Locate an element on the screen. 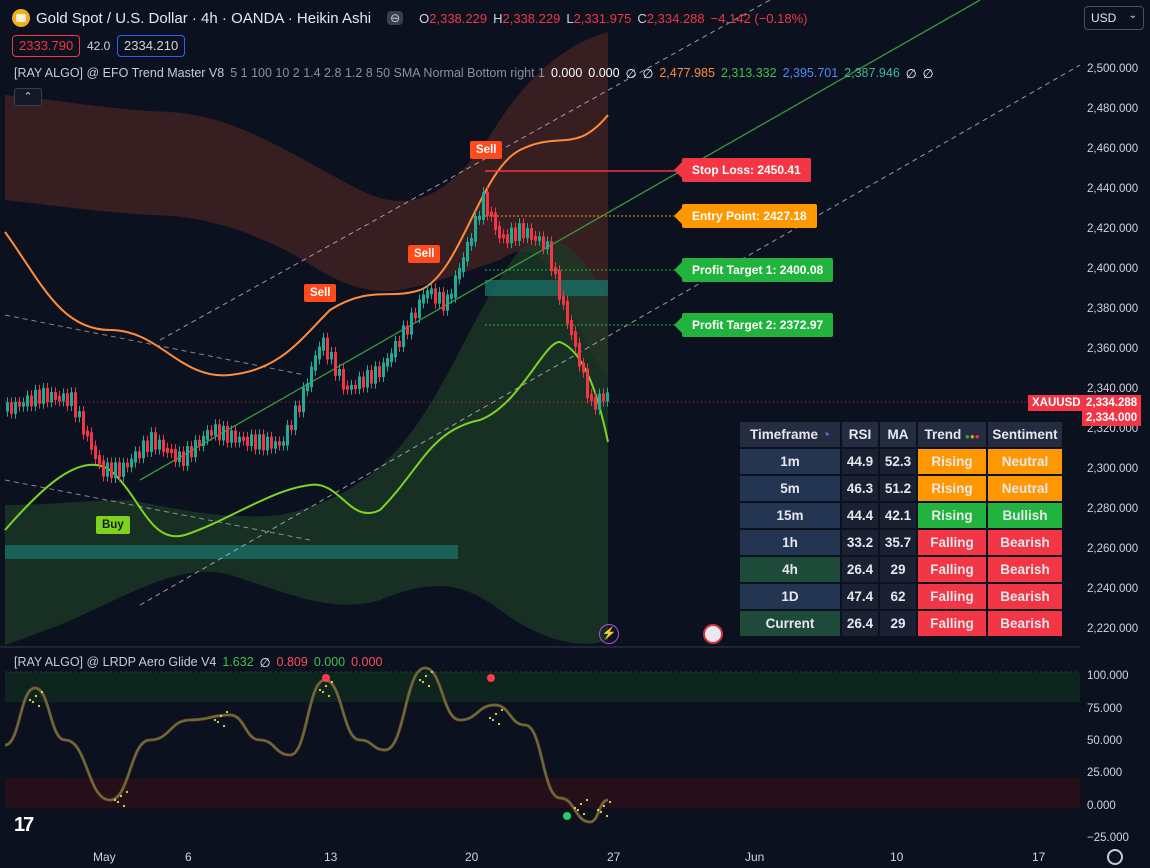 The height and width of the screenshot is (868, 1150). time-tick: 27 is located at coordinates (614, 857).